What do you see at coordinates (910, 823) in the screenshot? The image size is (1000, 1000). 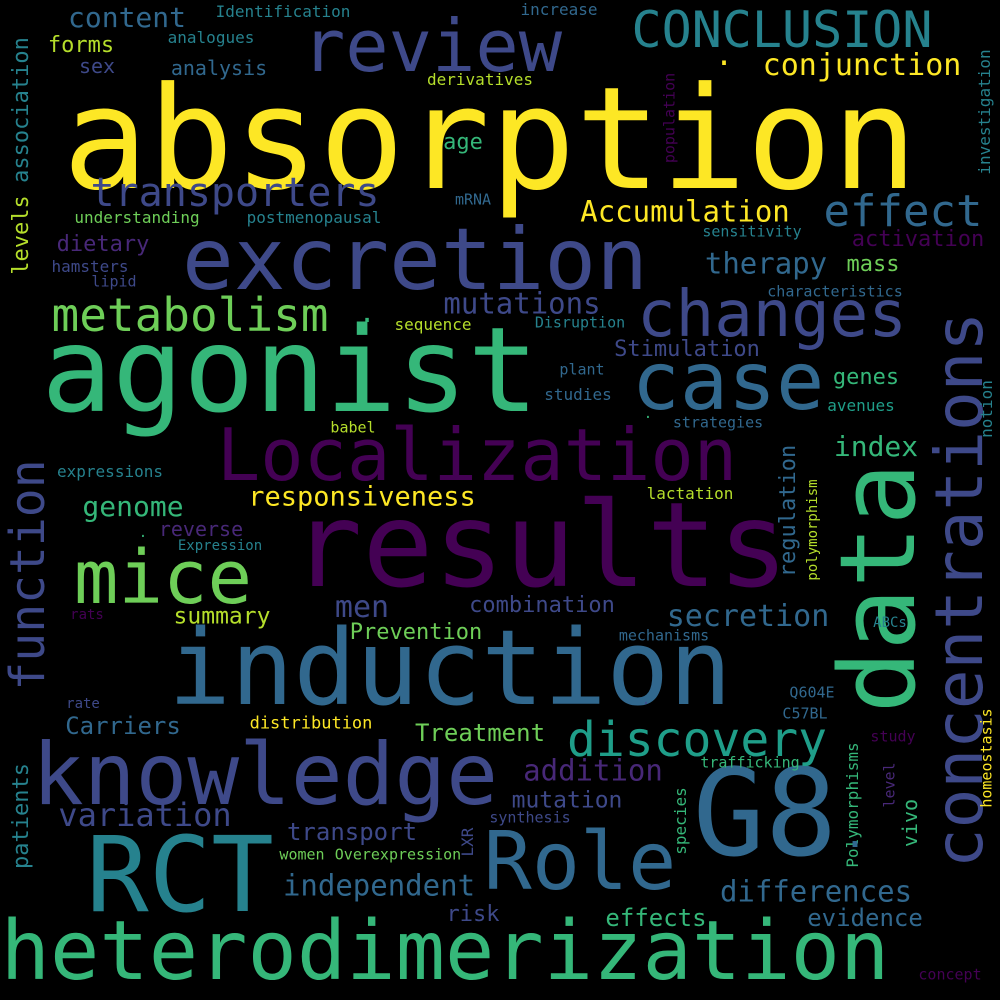 I see `word-vivo: vivo` at bounding box center [910, 823].